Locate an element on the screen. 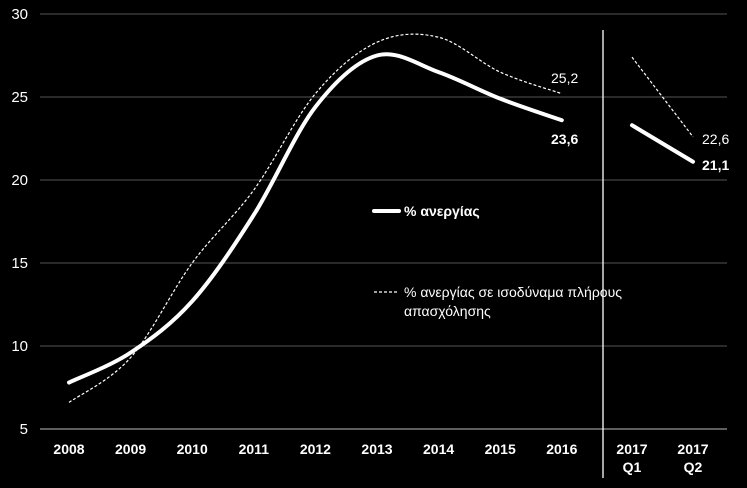  x-tick-label: 2011 is located at coordinates (254, 449).